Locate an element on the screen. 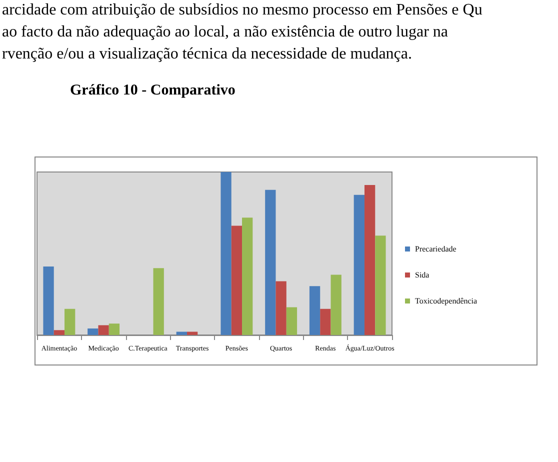 The image size is (558, 462). legend-label: Toxicodependência is located at coordinates (446, 301).